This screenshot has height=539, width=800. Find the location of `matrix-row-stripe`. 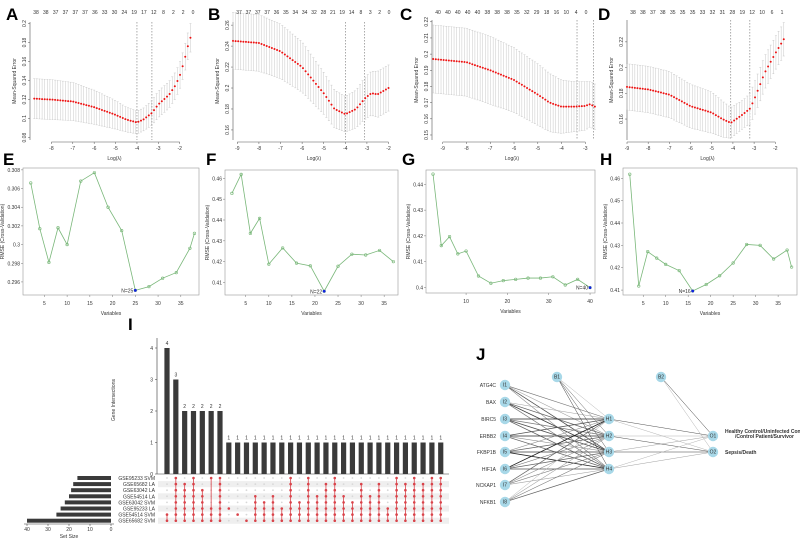

matrix-row-stripe is located at coordinates (303, 520).